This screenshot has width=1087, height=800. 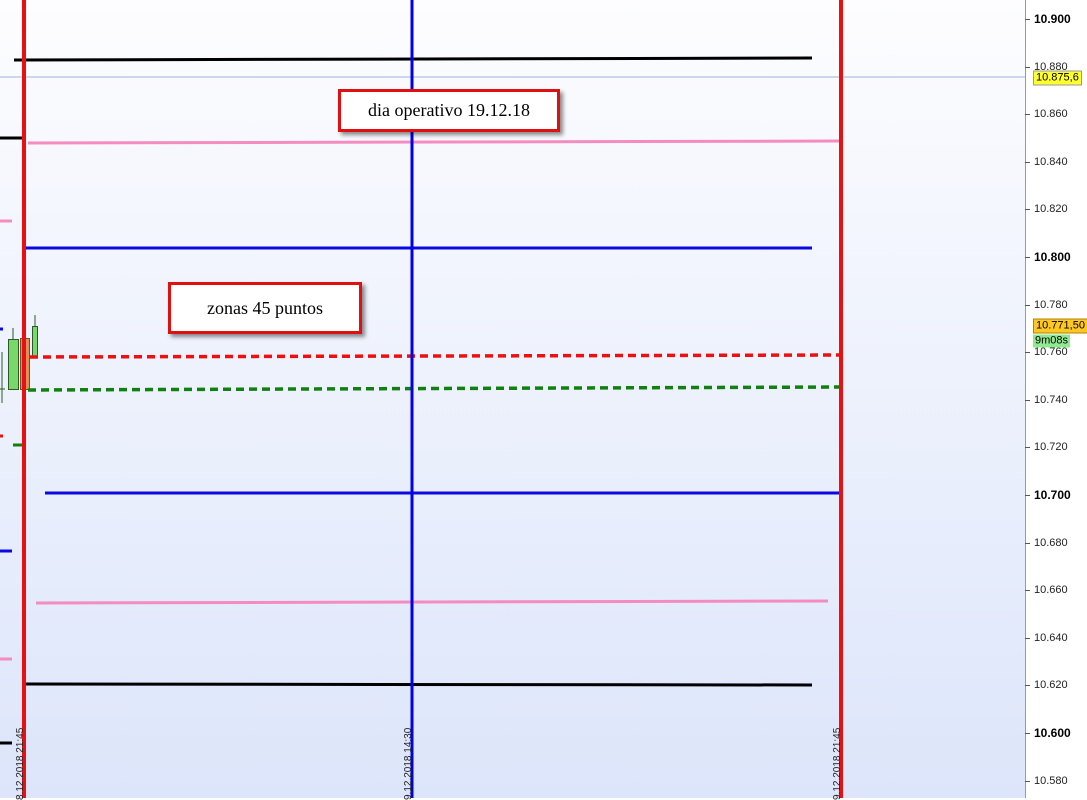 What do you see at coordinates (1051, 66) in the screenshot?
I see `price-tick-label: 10.880` at bounding box center [1051, 66].